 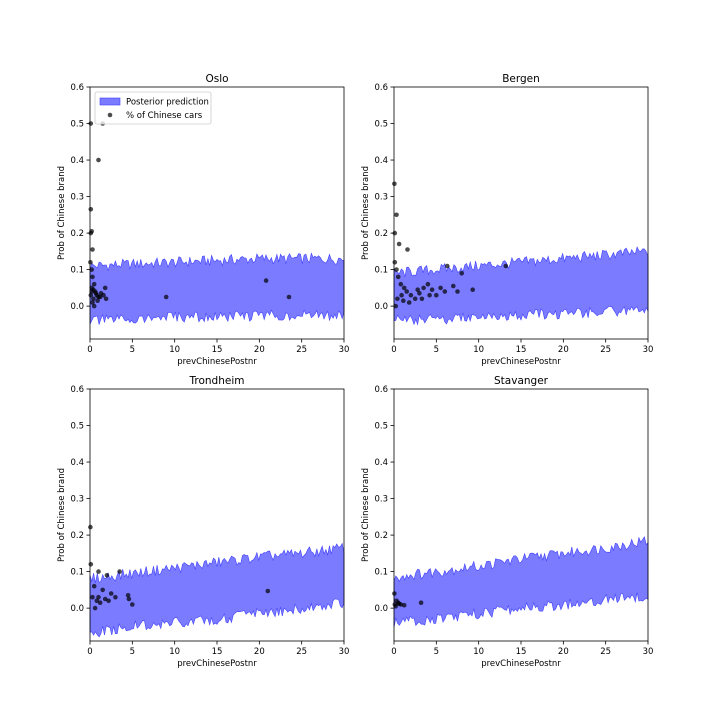 I want to click on posterior-band, so click(x=521, y=286).